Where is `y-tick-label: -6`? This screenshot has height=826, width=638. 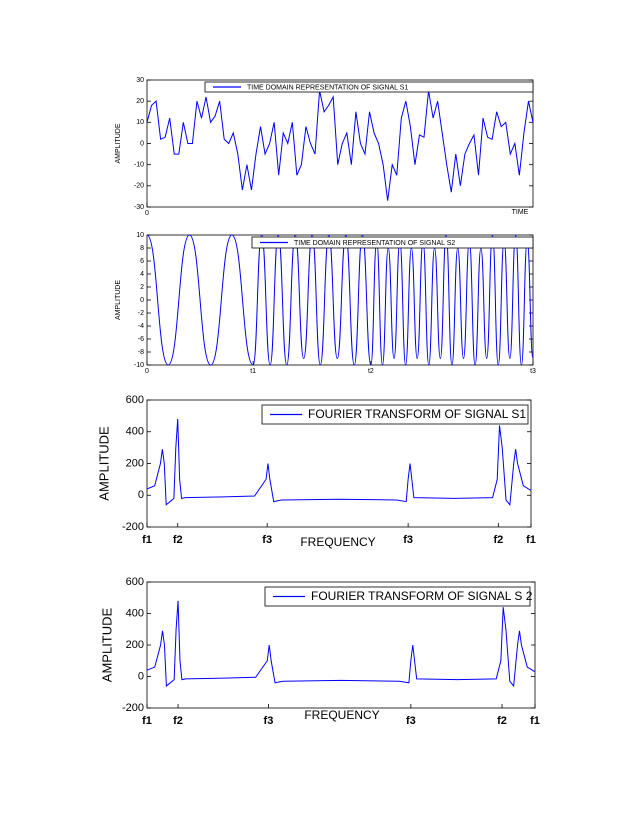
y-tick-label: -6 is located at coordinates (141, 339).